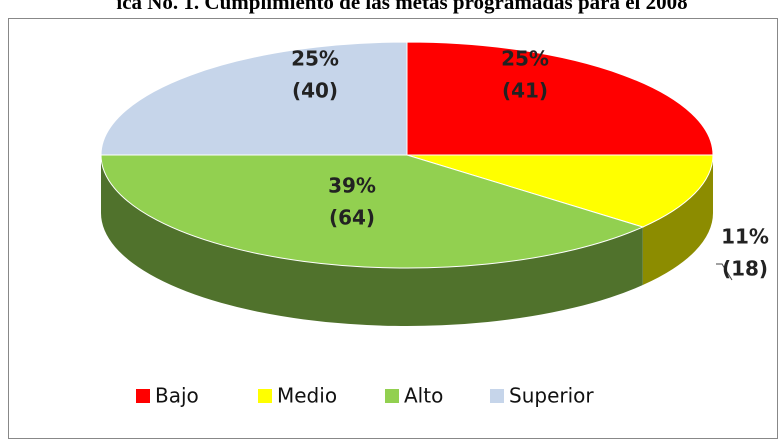 Image resolution: width=779 pixels, height=439 pixels. What do you see at coordinates (352, 218) in the screenshot?
I see `data-label: (64)` at bounding box center [352, 218].